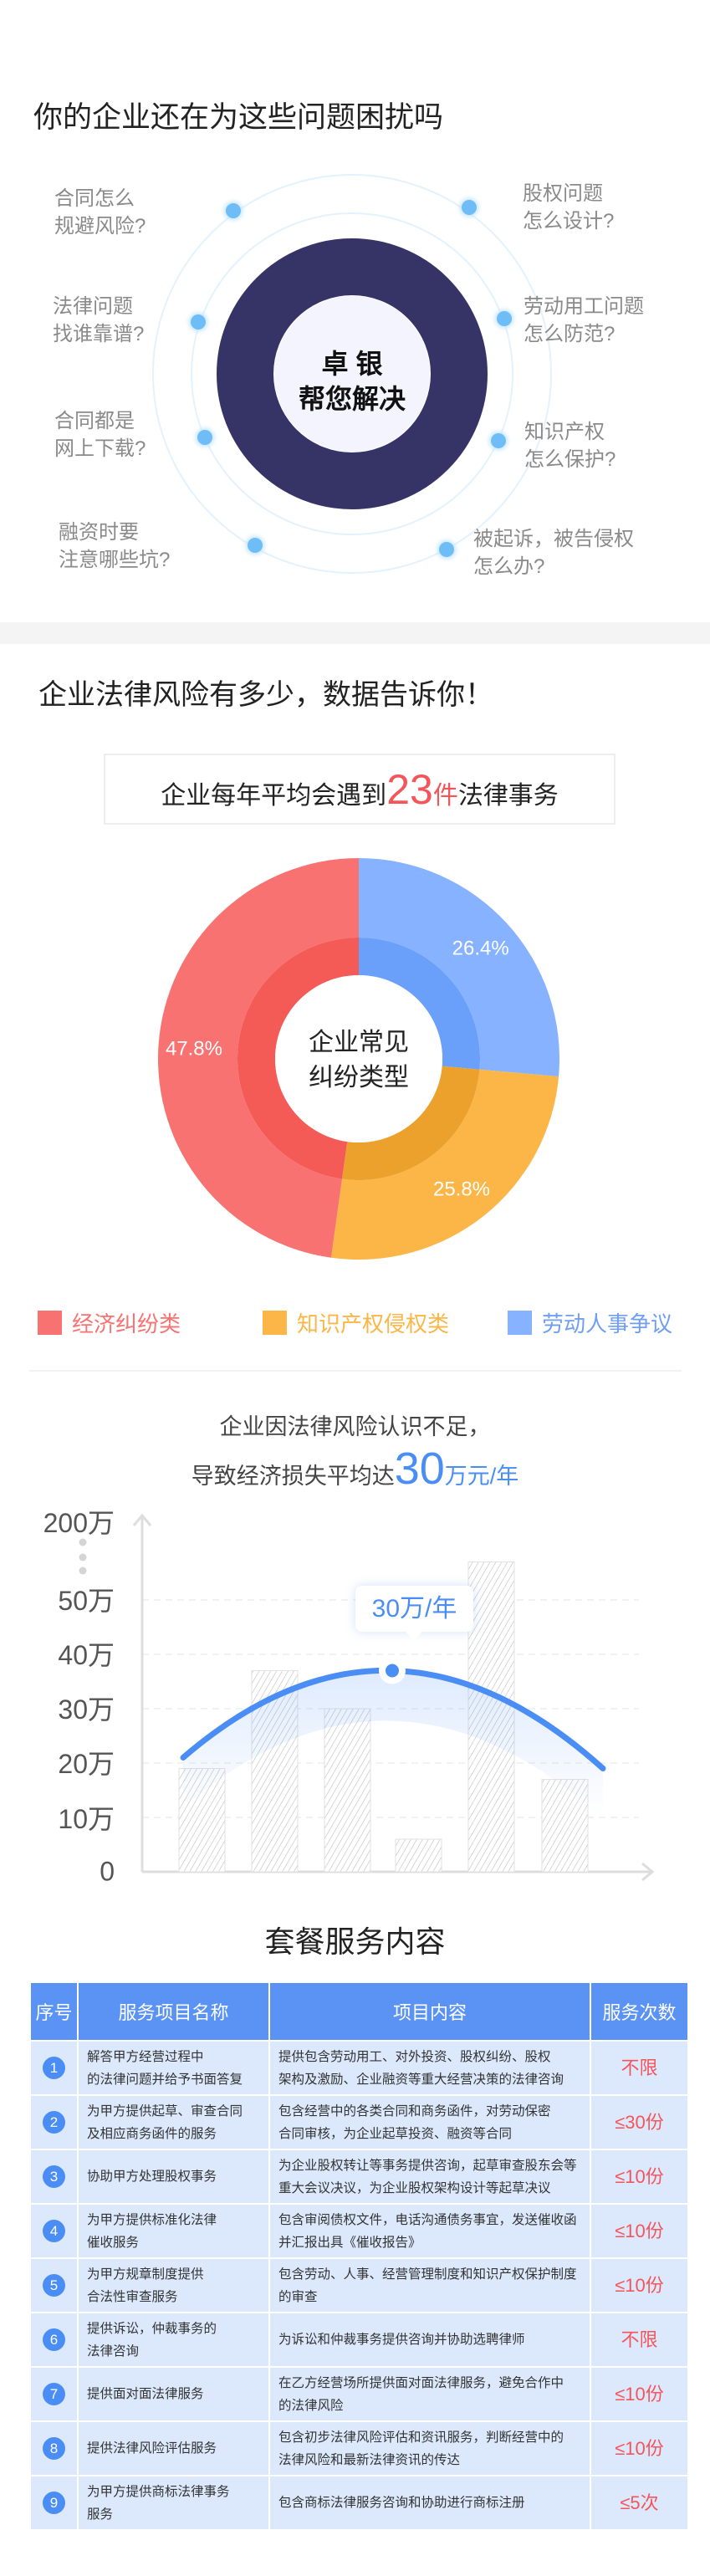 This screenshot has width=710, height=2576. Describe the element at coordinates (265, 695) in the screenshot. I see `section-title-risk: 企业法律风险有多少，数据告诉你！` at that location.